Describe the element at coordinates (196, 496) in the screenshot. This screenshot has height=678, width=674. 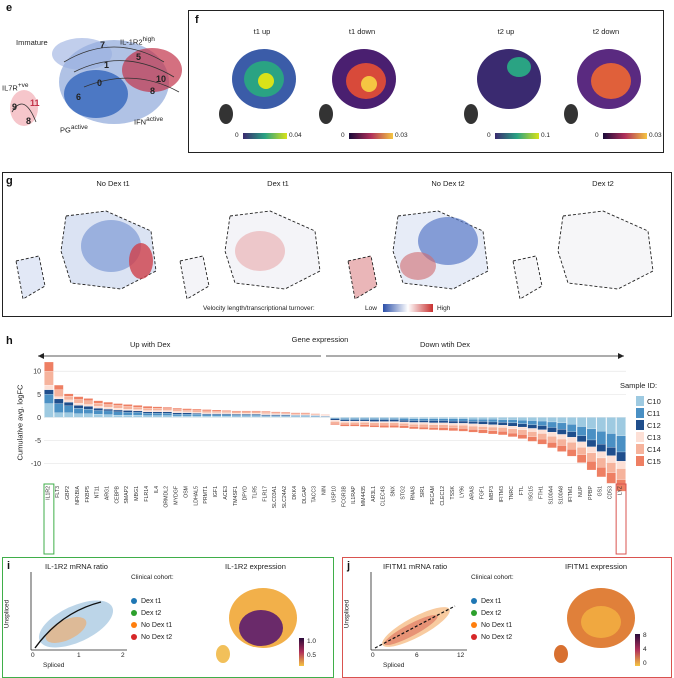
I see `h-category-label: LDHAL5` at that location.